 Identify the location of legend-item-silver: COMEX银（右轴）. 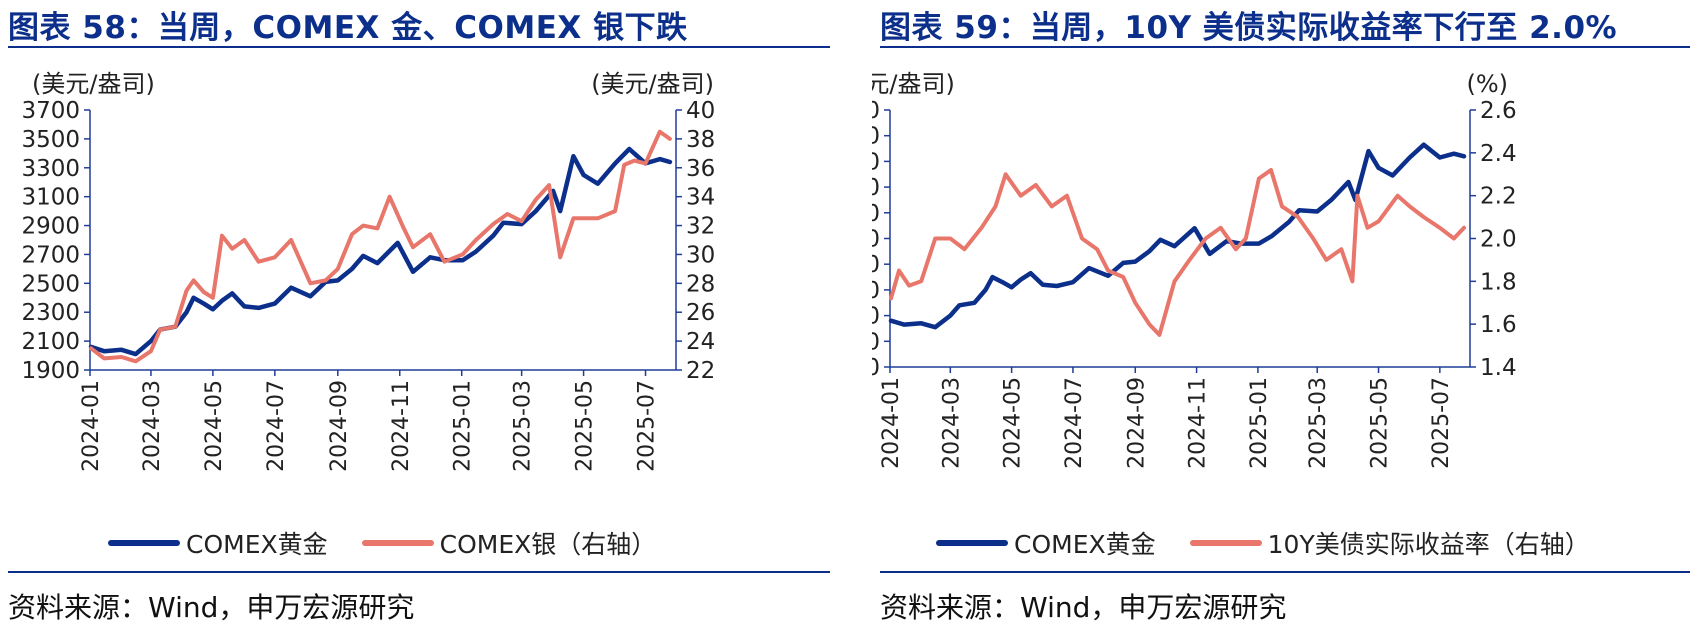
(509, 543).